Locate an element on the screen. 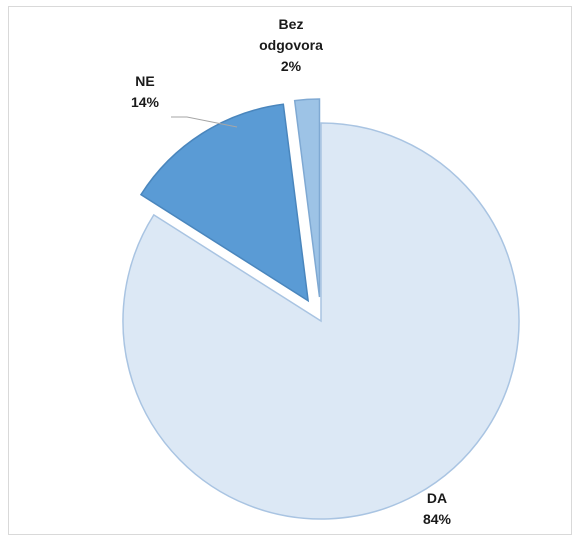 Image resolution: width=579 pixels, height=540 pixels. slice-label-bez-odgovora: Bez is located at coordinates (291, 24).